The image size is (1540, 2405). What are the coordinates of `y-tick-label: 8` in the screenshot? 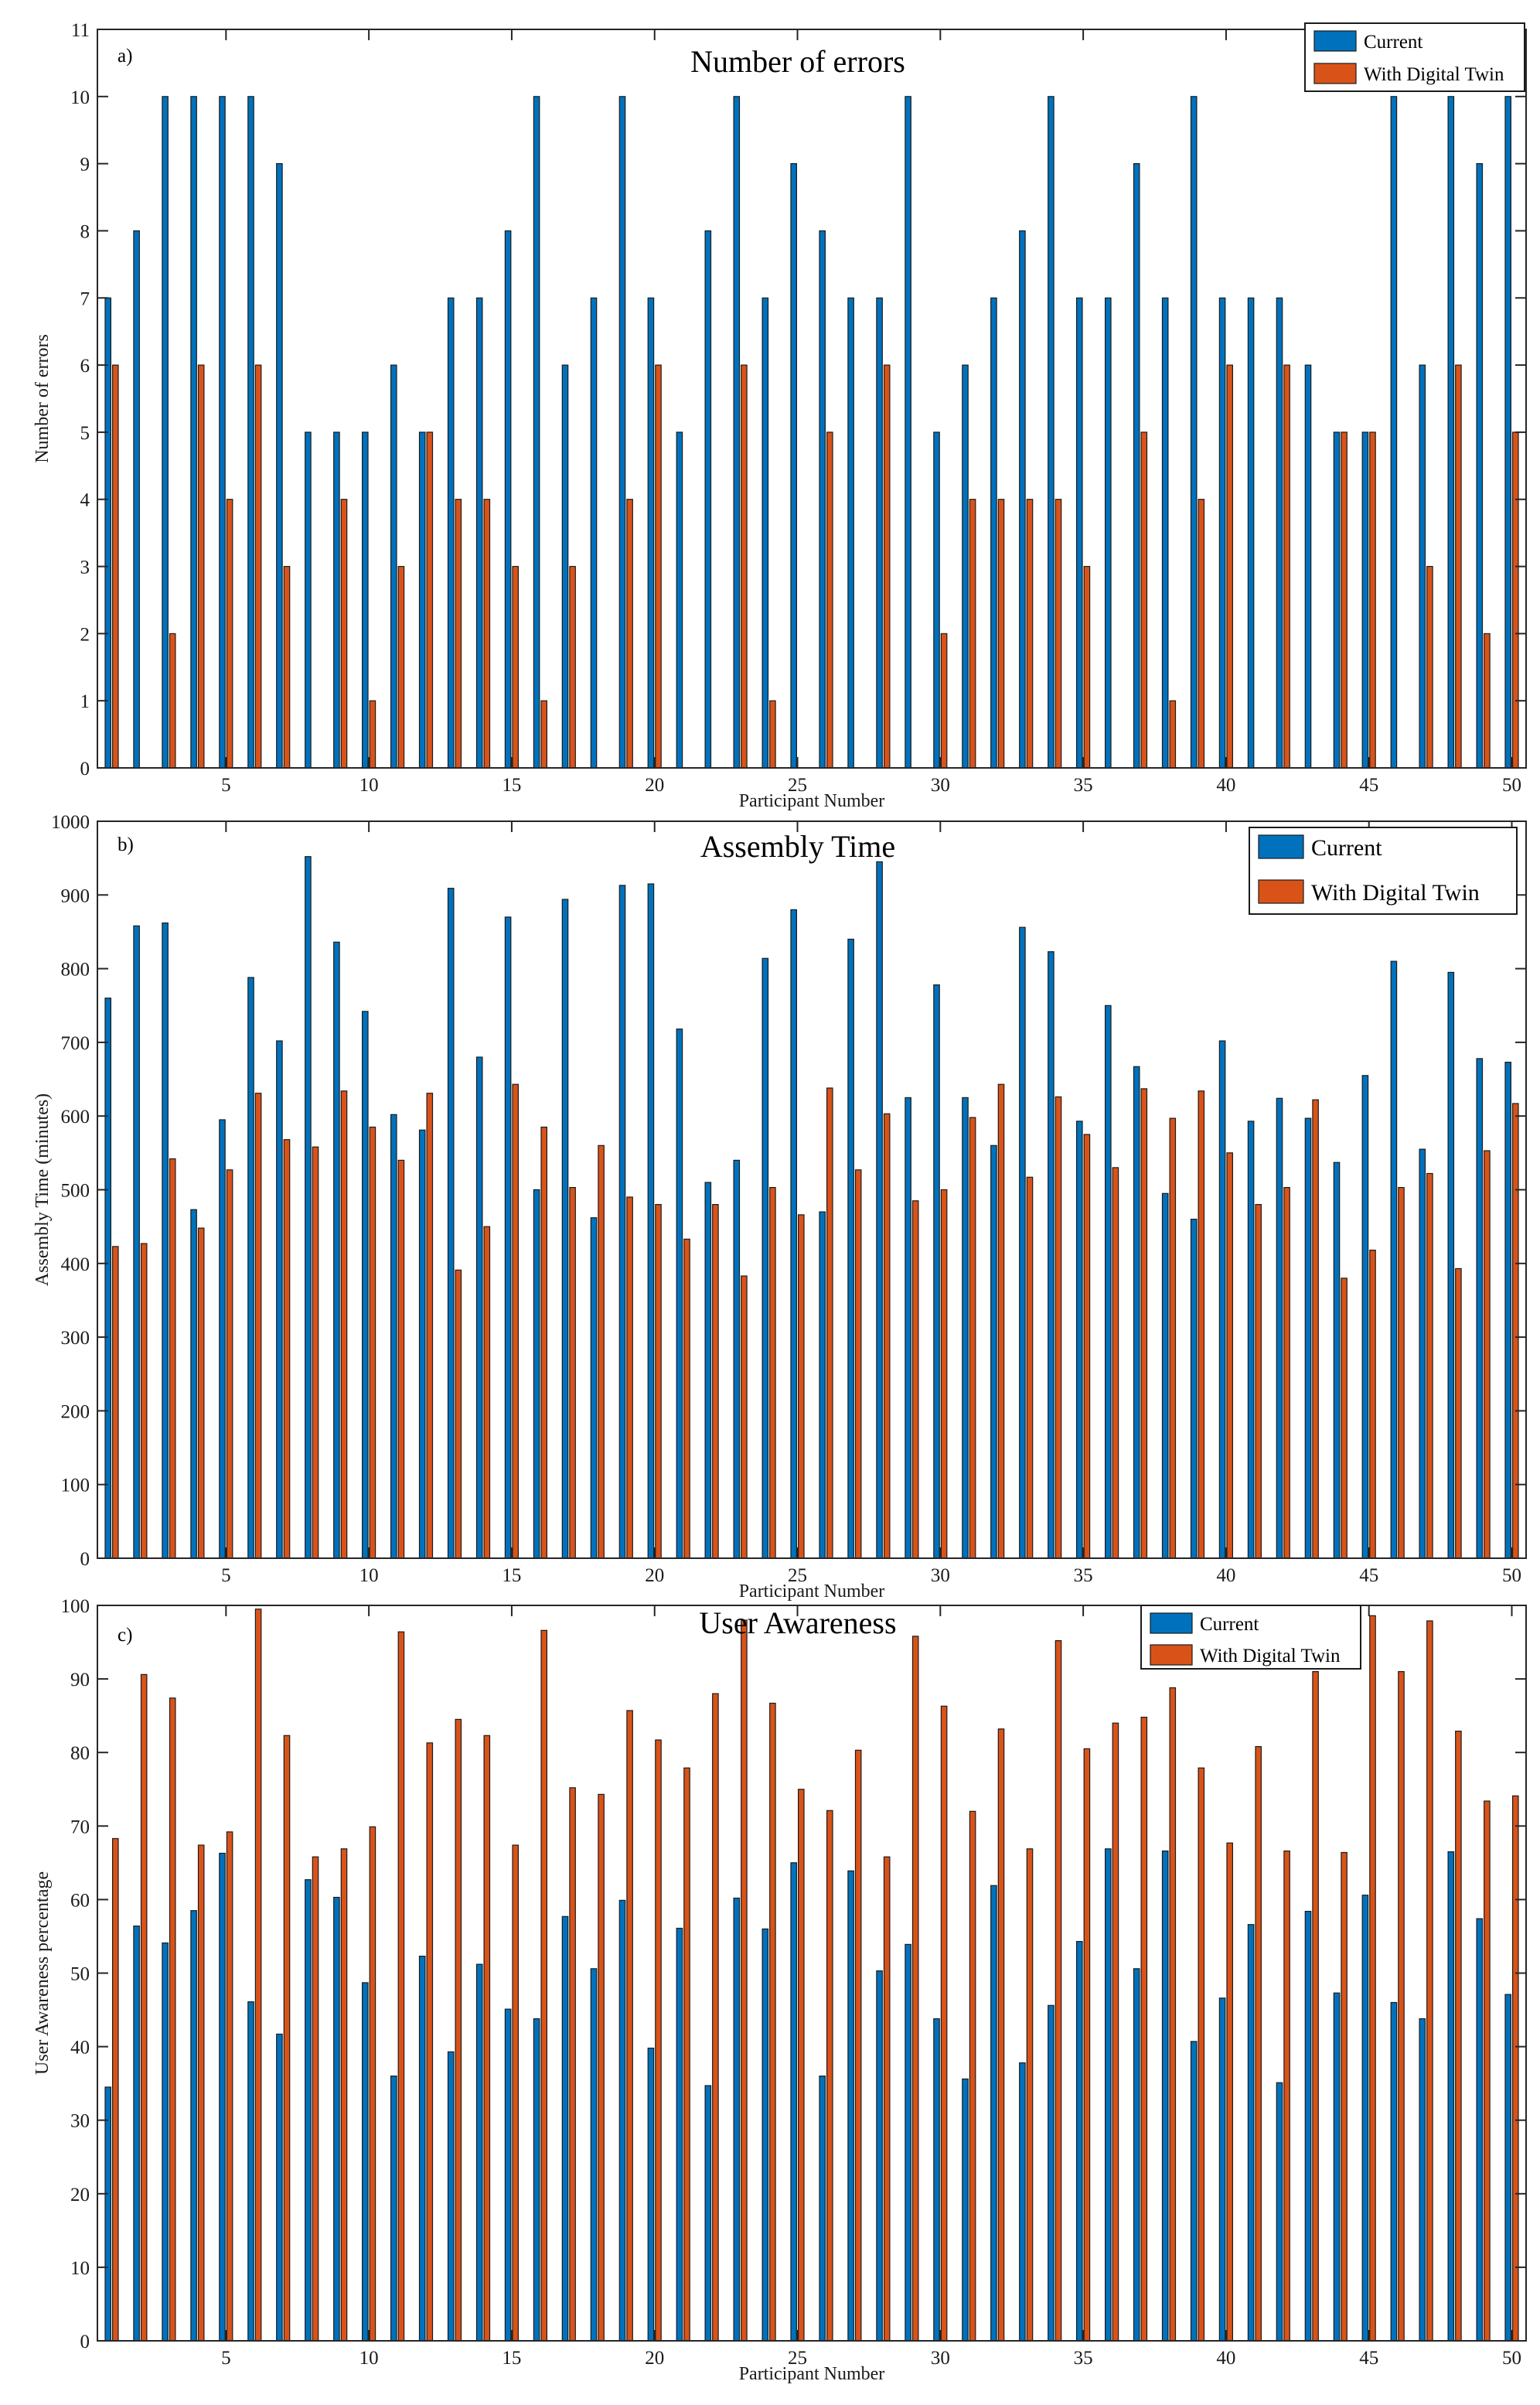 It's located at (85, 231).